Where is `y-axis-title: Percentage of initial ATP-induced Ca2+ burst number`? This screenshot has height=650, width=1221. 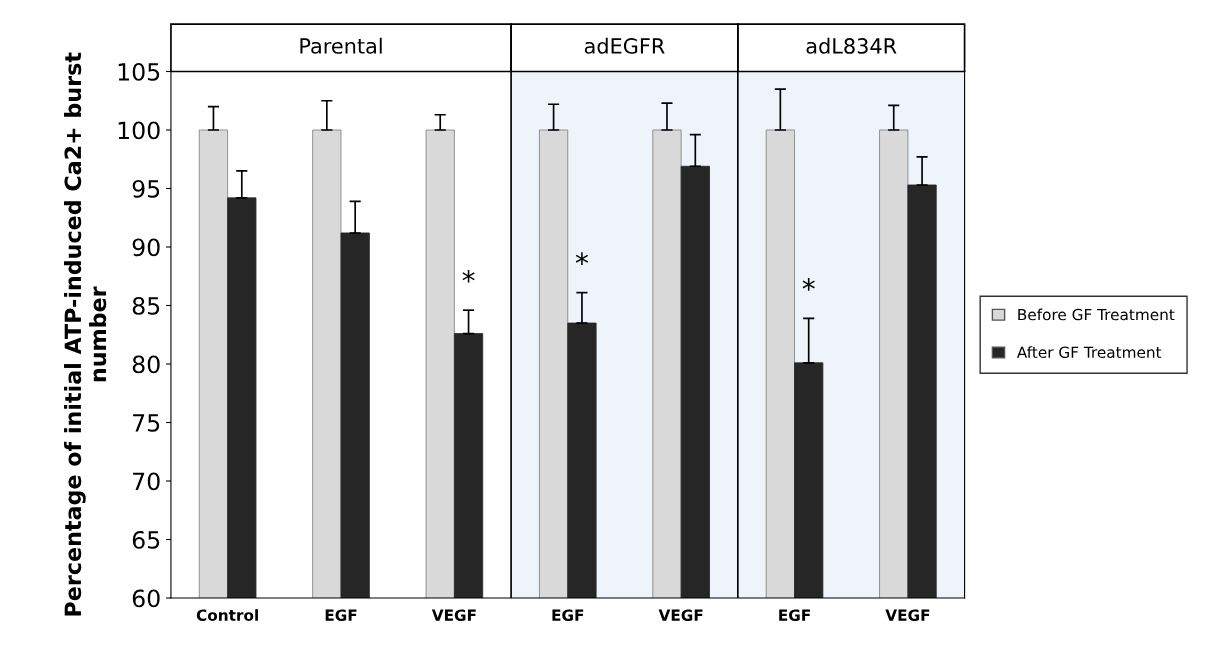 y-axis-title: Percentage of initial ATP-induced Ca2+ burst number is located at coordinates (85, 334).